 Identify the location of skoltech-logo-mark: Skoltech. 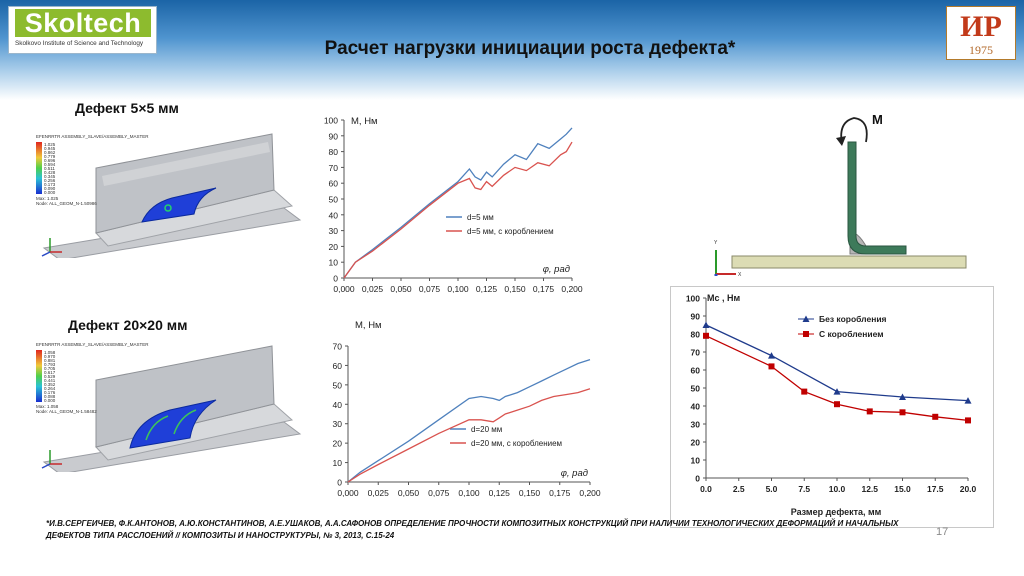
(83, 23).